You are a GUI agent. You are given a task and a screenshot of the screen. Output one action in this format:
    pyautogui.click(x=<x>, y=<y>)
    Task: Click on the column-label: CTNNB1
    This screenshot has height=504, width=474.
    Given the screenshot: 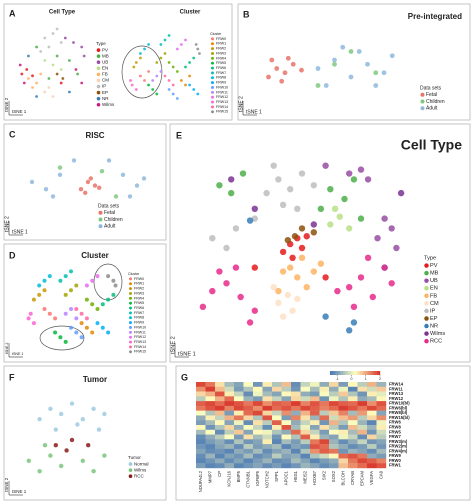 What is the action you would take?
    pyautogui.click(x=247, y=478)
    